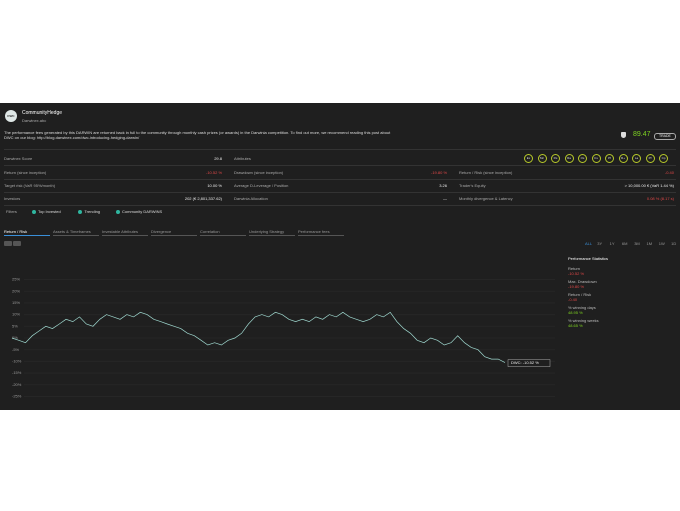 Image resolution: width=680 pixels, height=511 pixels. What do you see at coordinates (42, 113) in the screenshot?
I see `darwin-name: CommunityHedge` at bounding box center [42, 113].